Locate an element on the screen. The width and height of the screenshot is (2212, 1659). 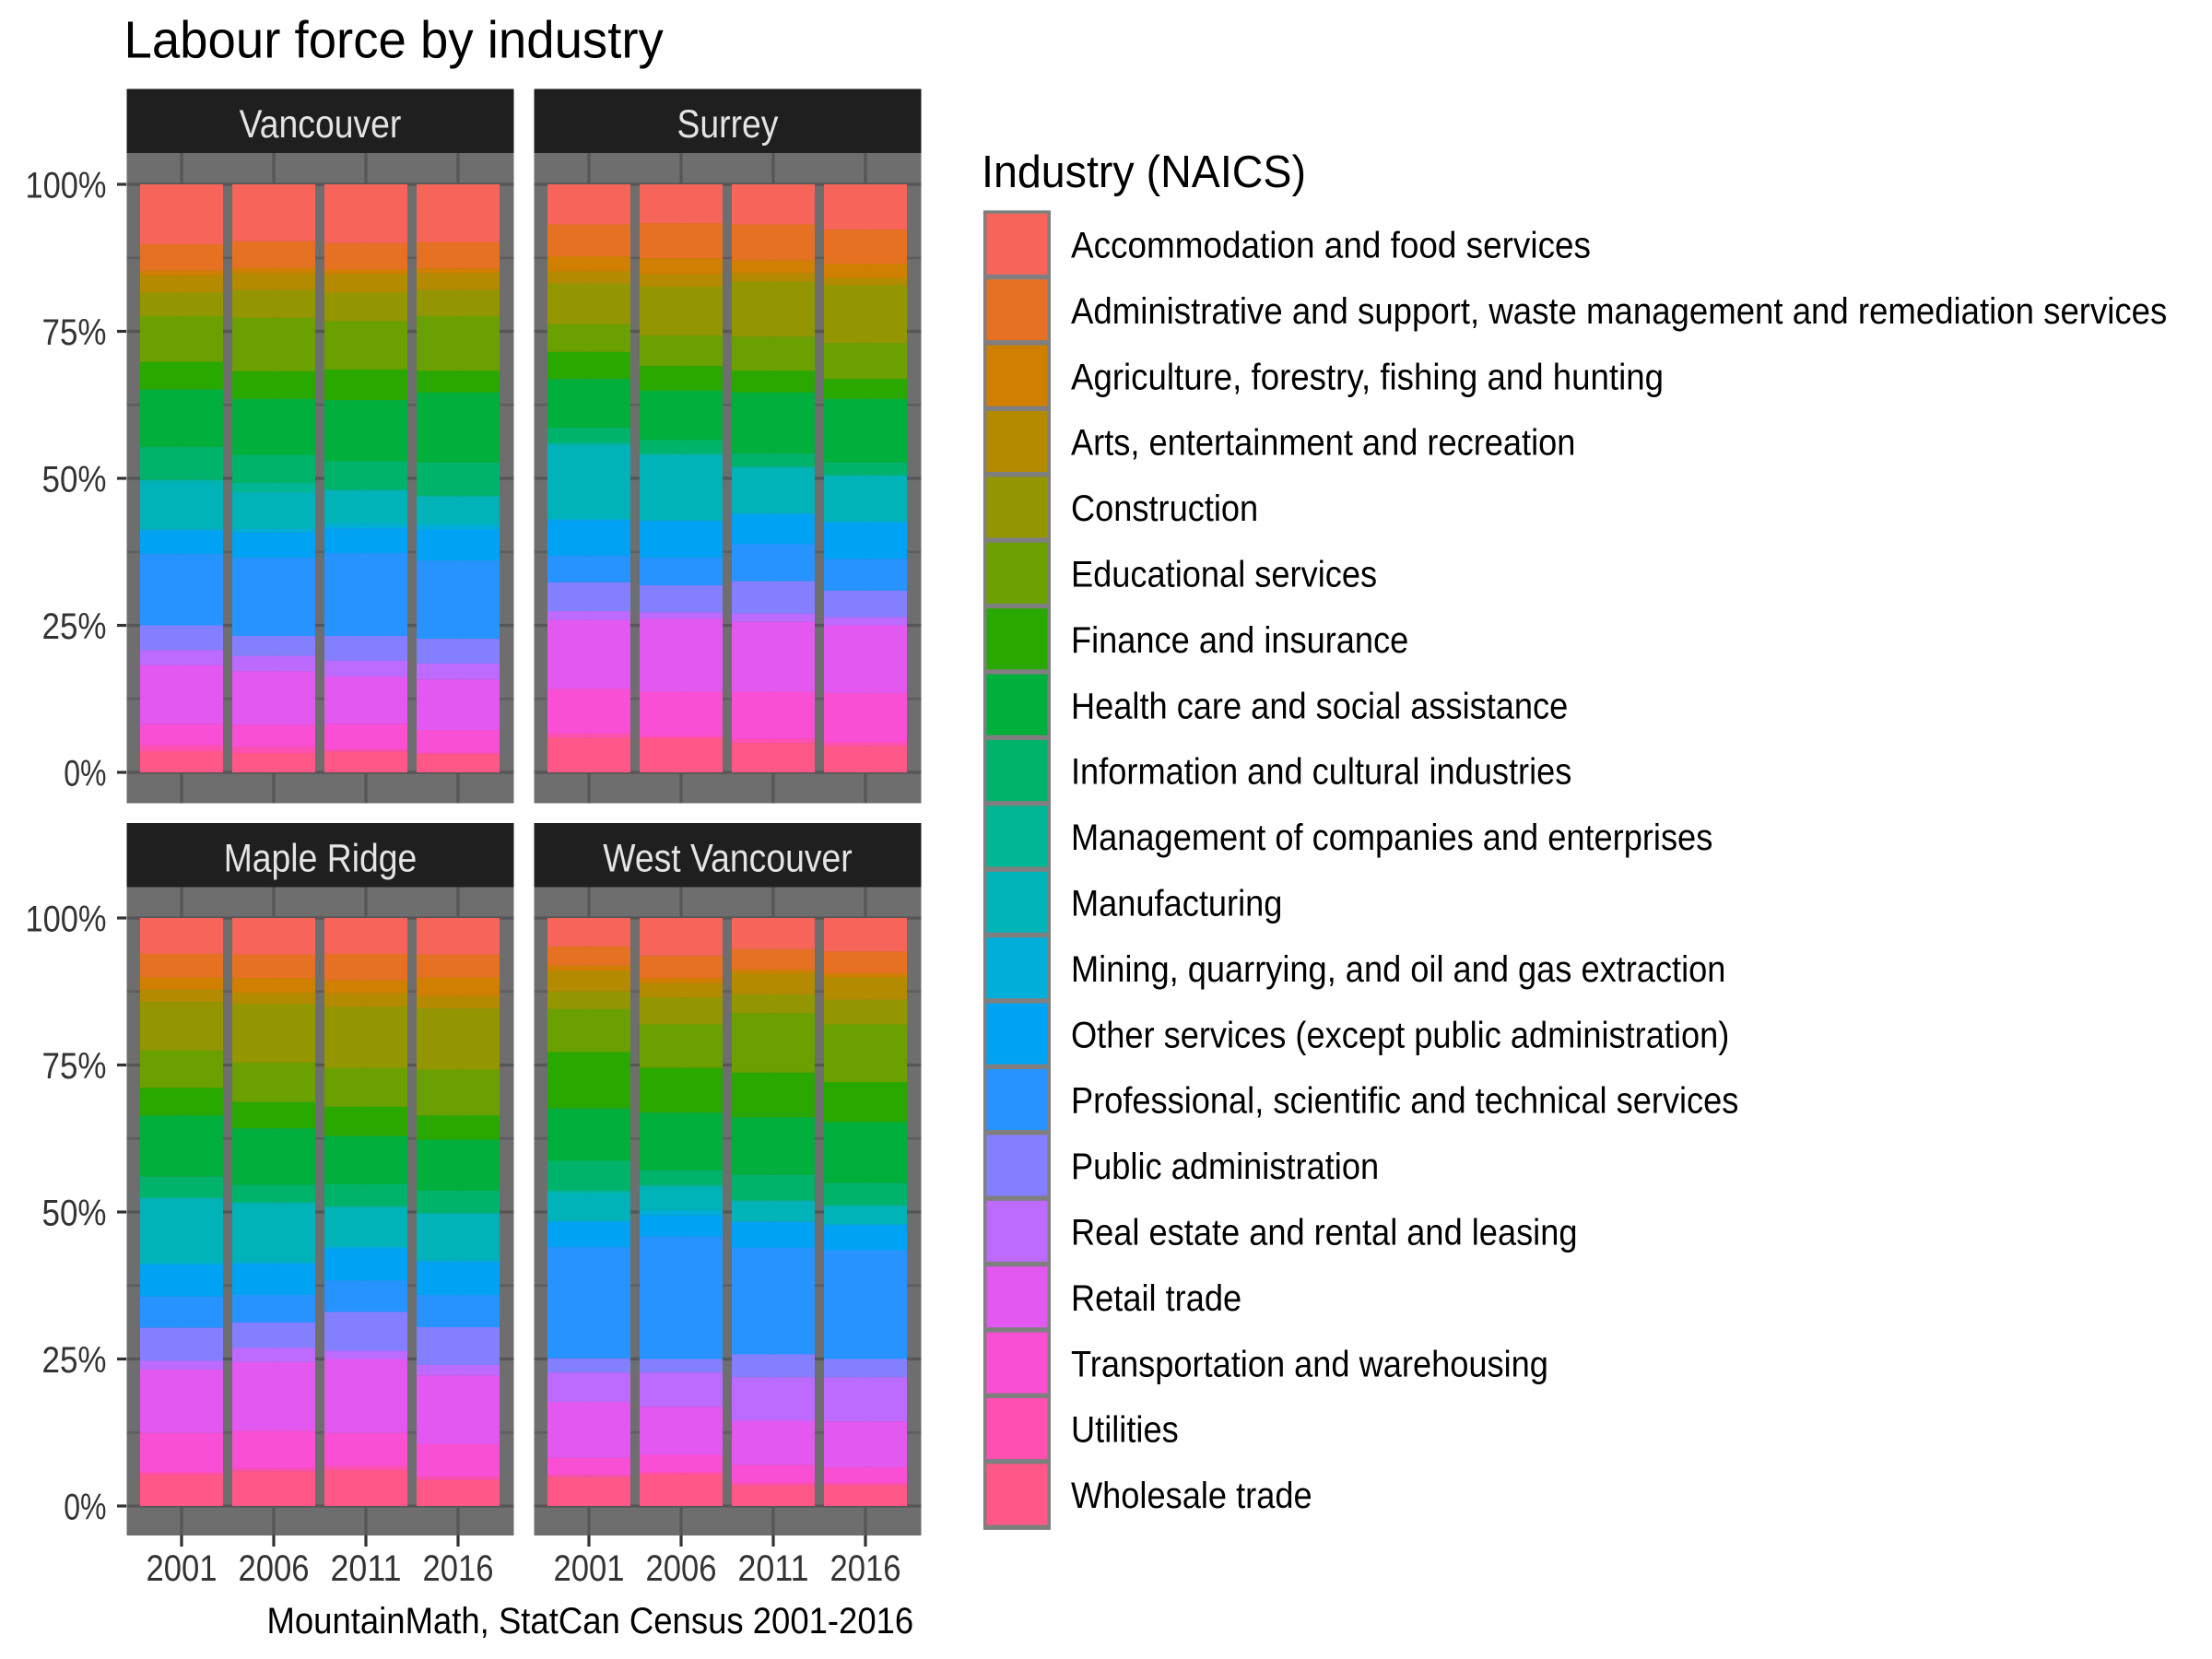
svg-text: Transportation and warehousing is located at coordinates (1309, 1364).